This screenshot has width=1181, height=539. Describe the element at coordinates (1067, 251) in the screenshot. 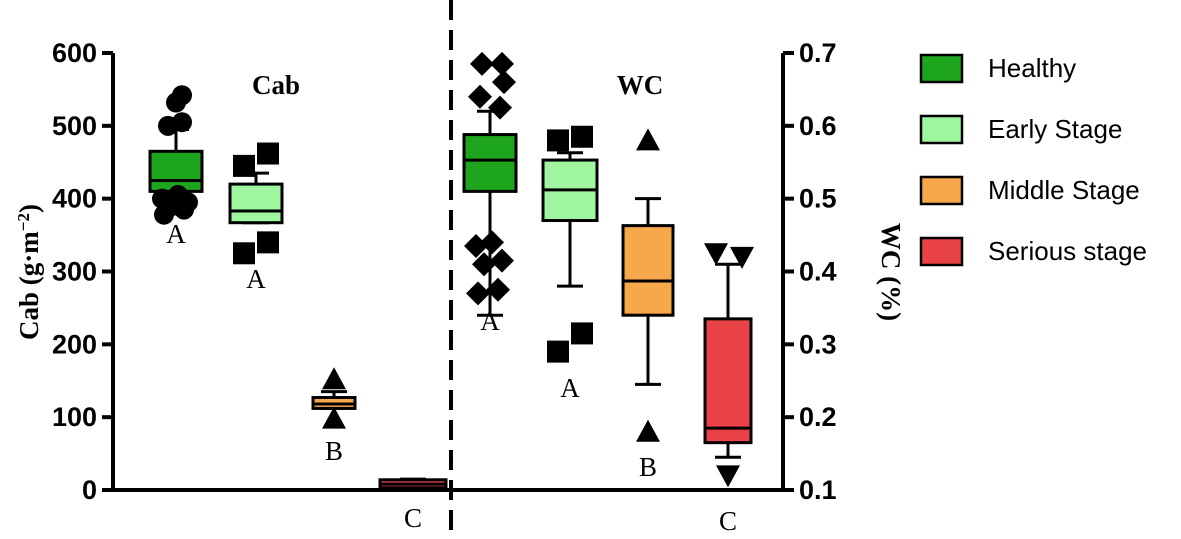

I see `legend-label: Serious stage` at that location.